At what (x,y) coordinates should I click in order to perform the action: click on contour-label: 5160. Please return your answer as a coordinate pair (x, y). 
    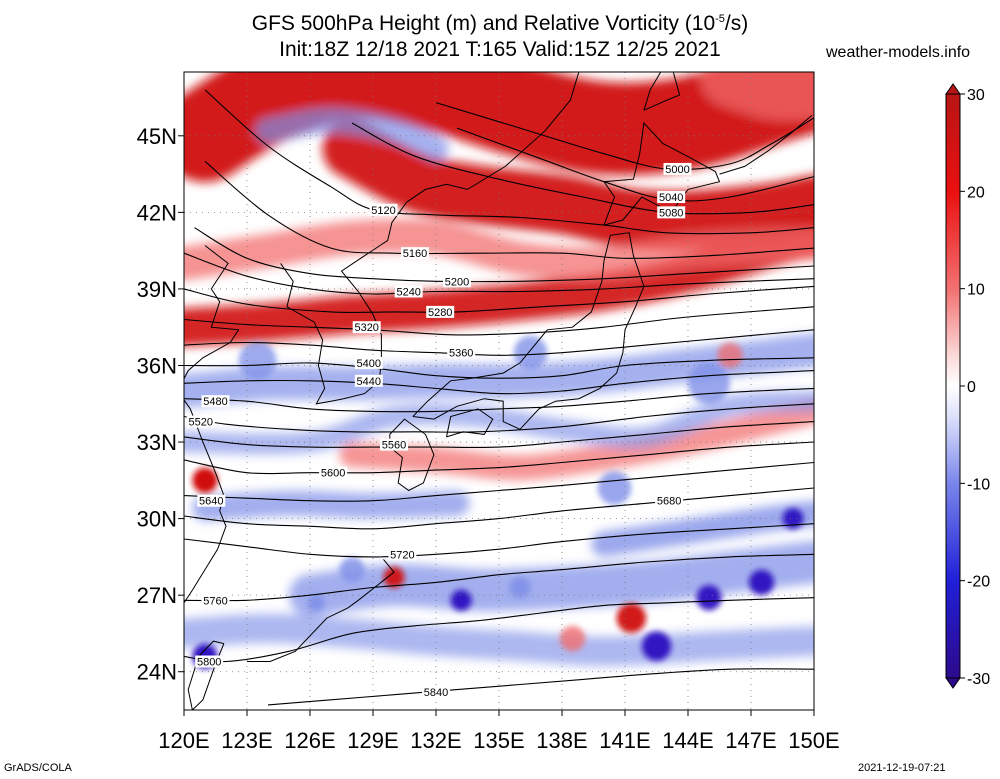
    Looking at the image, I should click on (415, 253).